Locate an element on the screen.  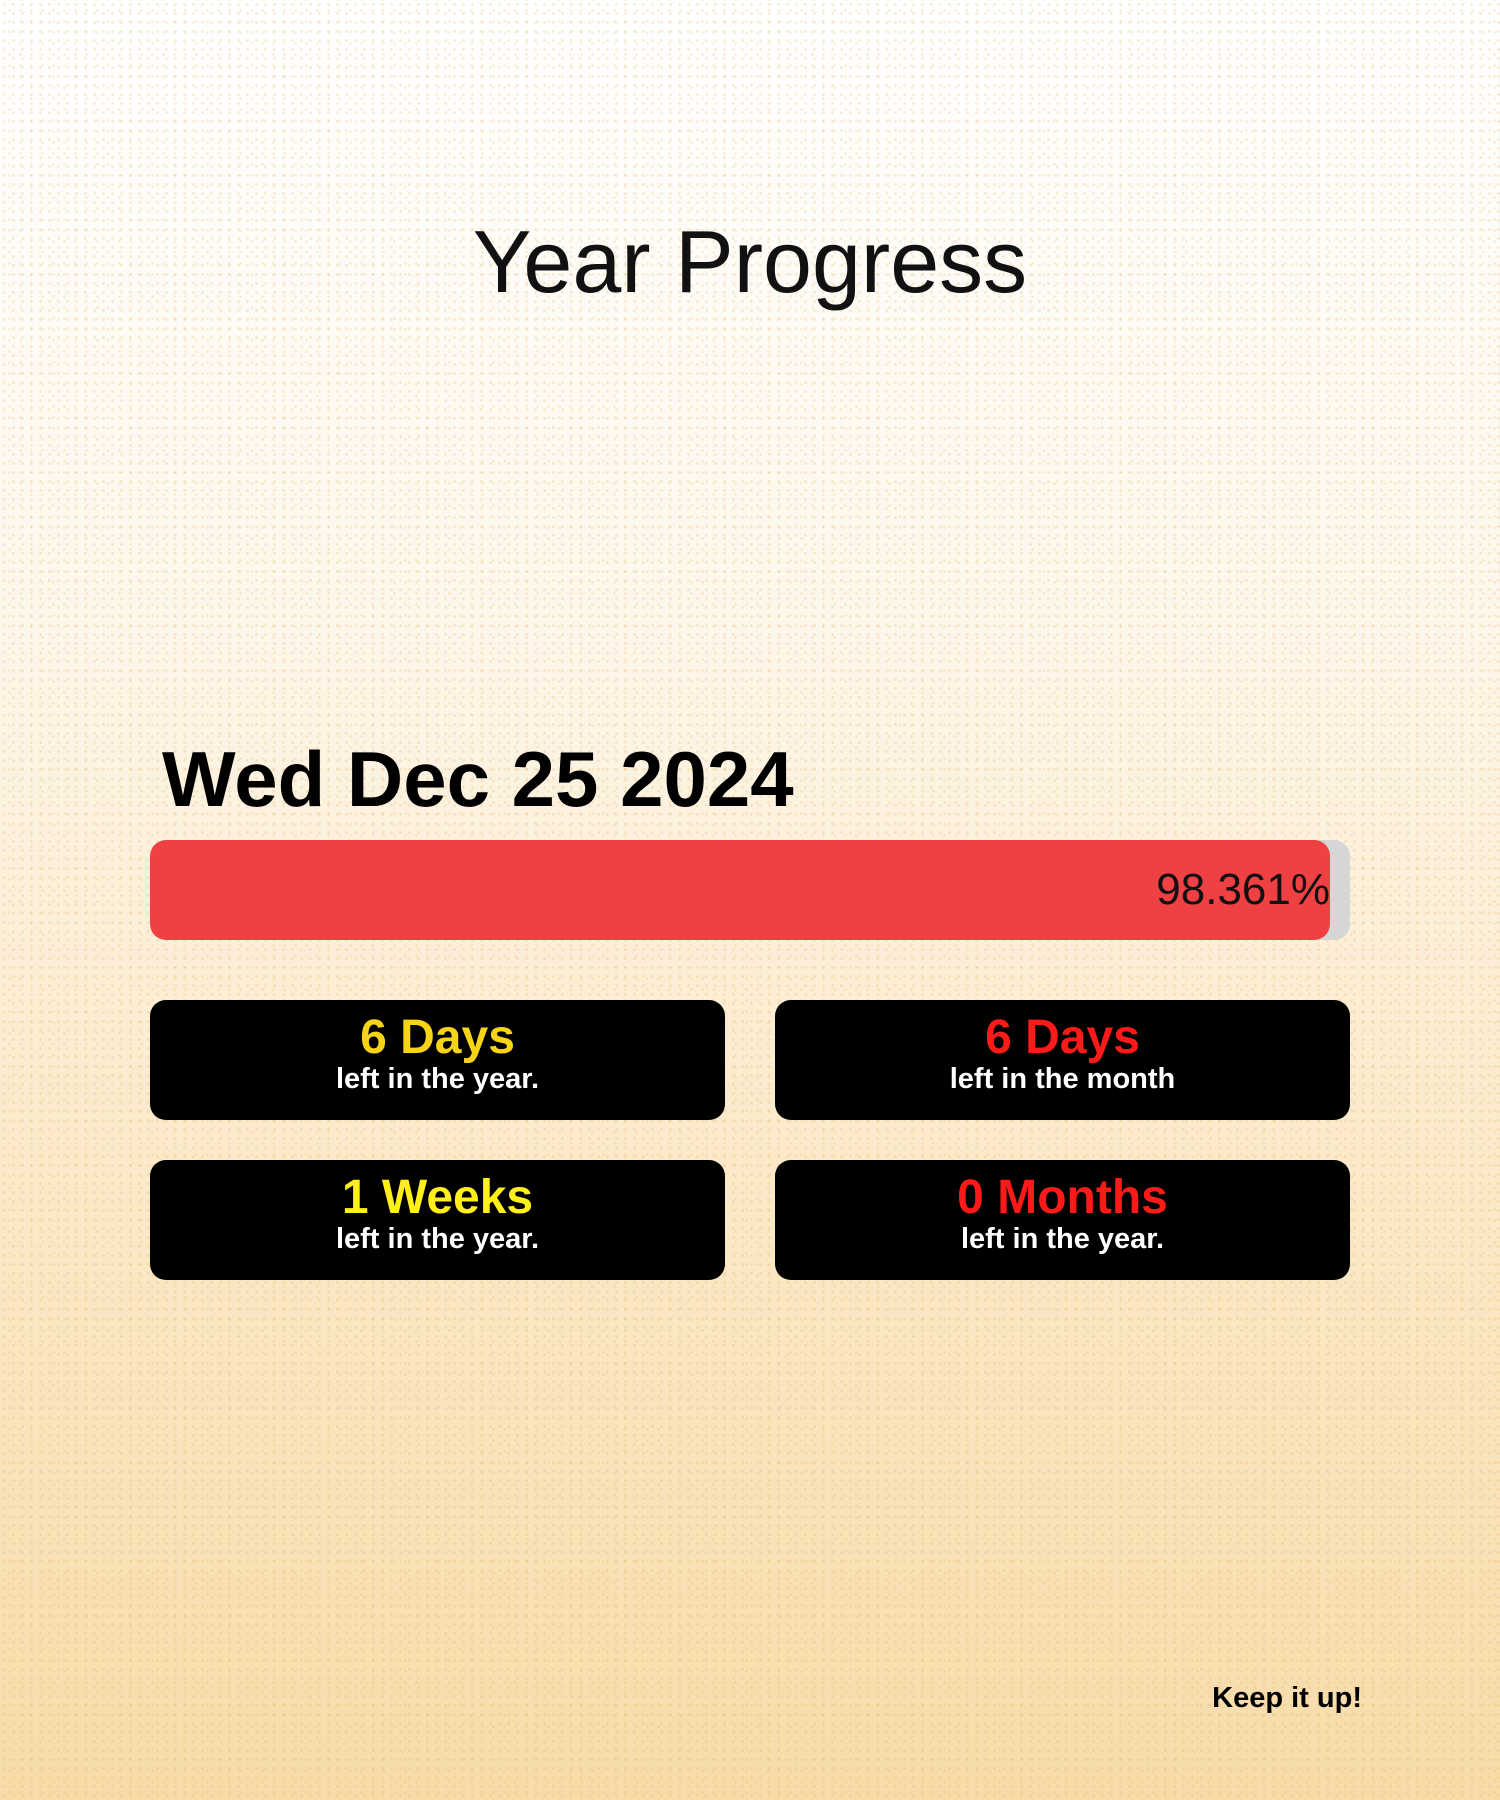
months-left-year-value: 0 Months is located at coordinates (1062, 1197).